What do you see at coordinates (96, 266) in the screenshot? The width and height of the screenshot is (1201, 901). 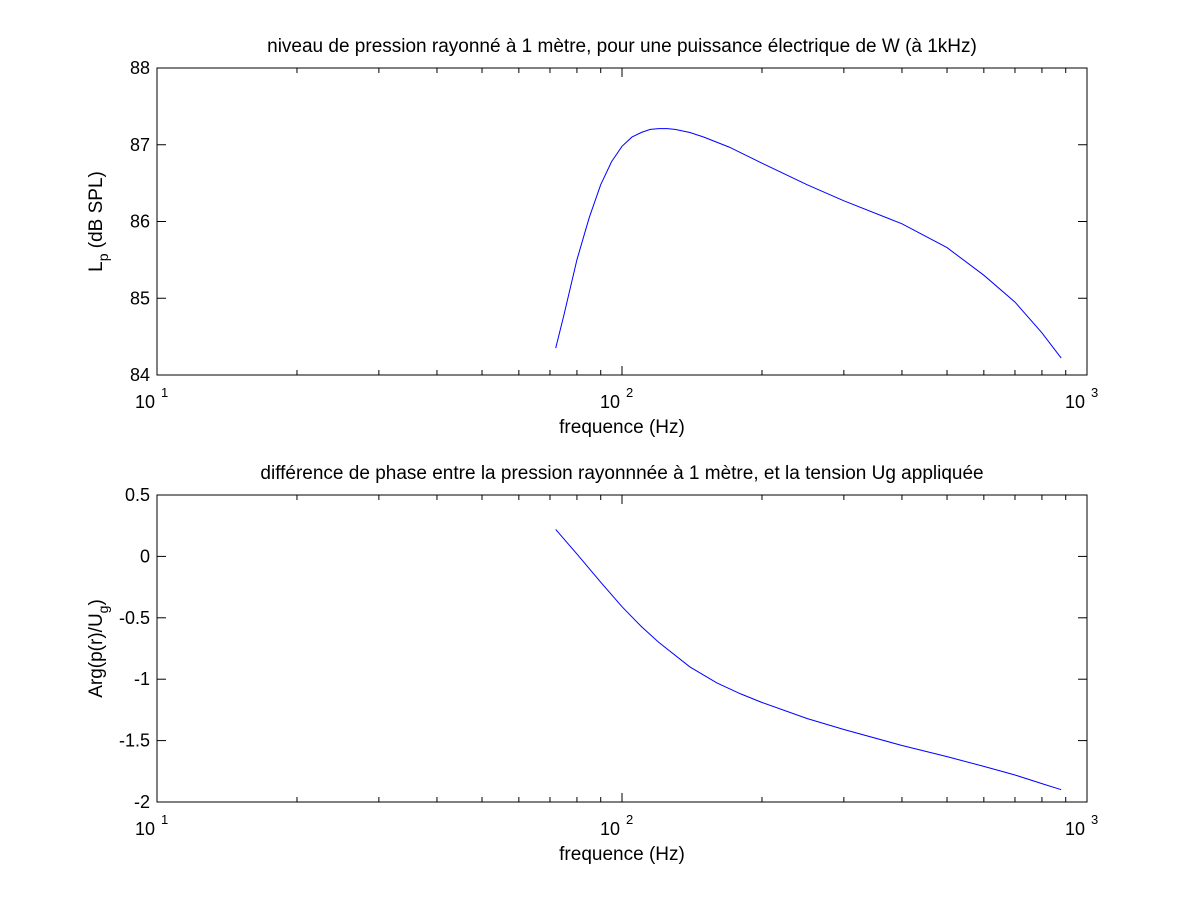 I see `top-y-axis-label-main: L` at bounding box center [96, 266].